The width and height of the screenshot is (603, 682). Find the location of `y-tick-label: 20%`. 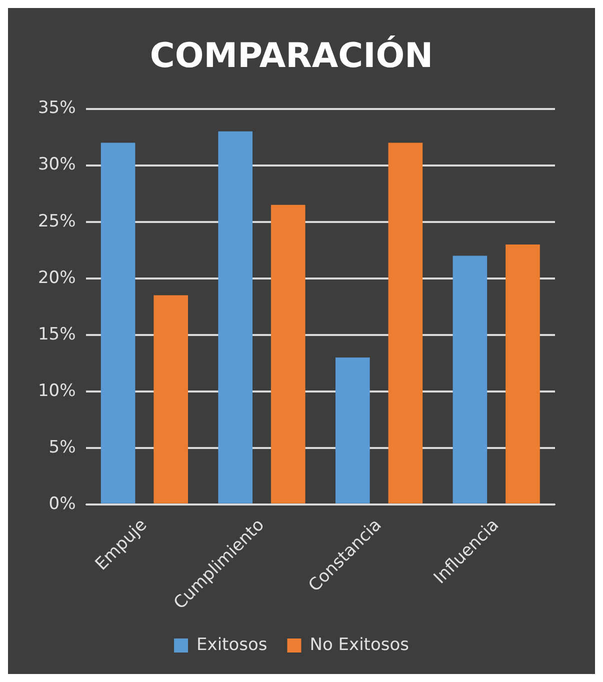

y-tick-label: 20% is located at coordinates (57, 278).